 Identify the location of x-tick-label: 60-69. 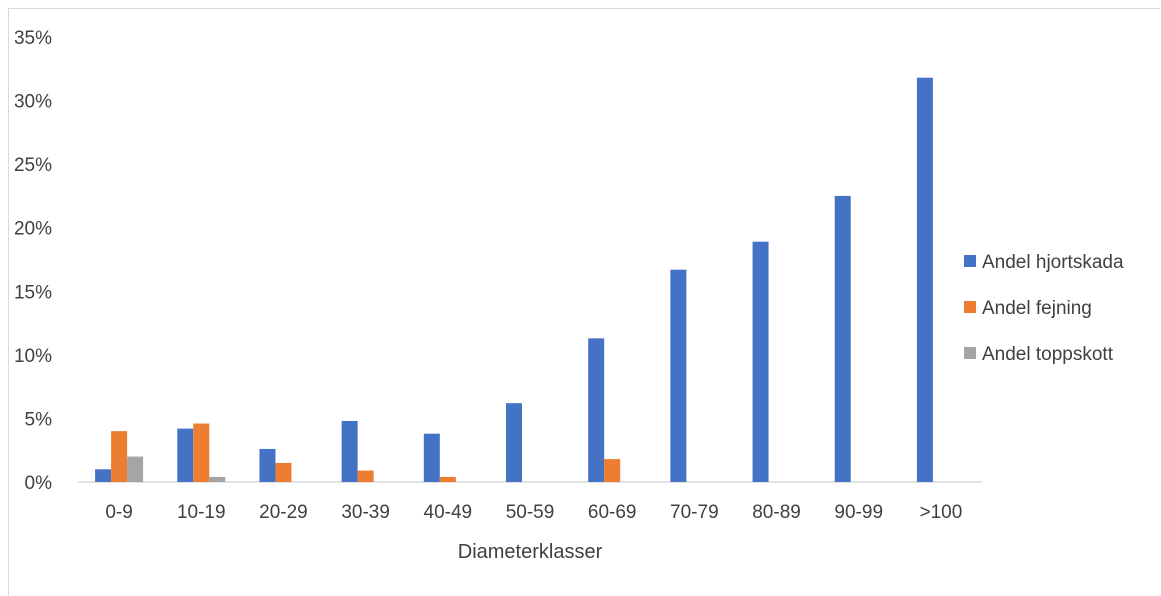
(612, 512).